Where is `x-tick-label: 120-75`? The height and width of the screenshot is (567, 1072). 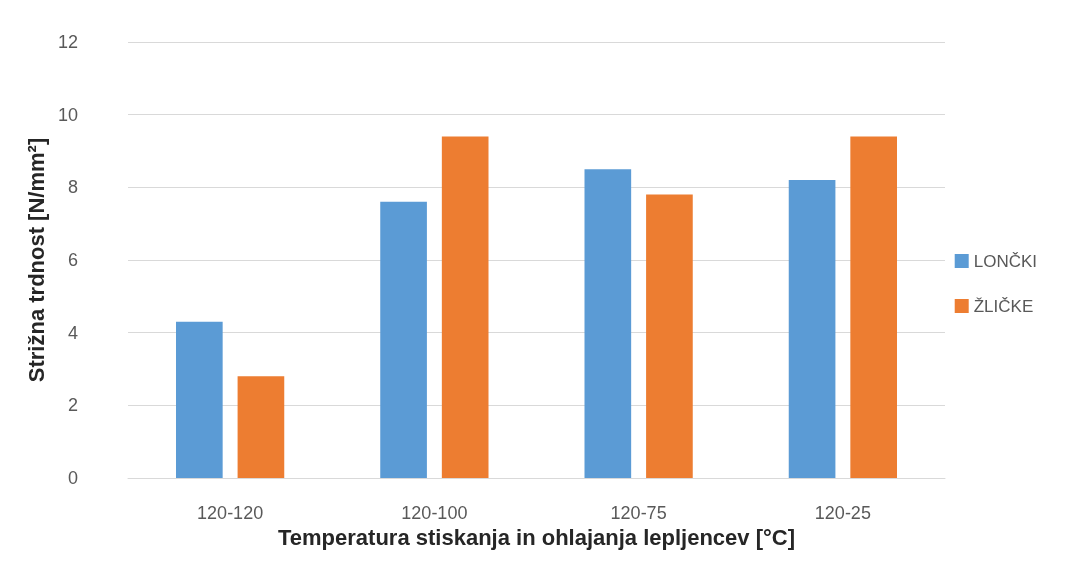 x-tick-label: 120-75 is located at coordinates (638, 513).